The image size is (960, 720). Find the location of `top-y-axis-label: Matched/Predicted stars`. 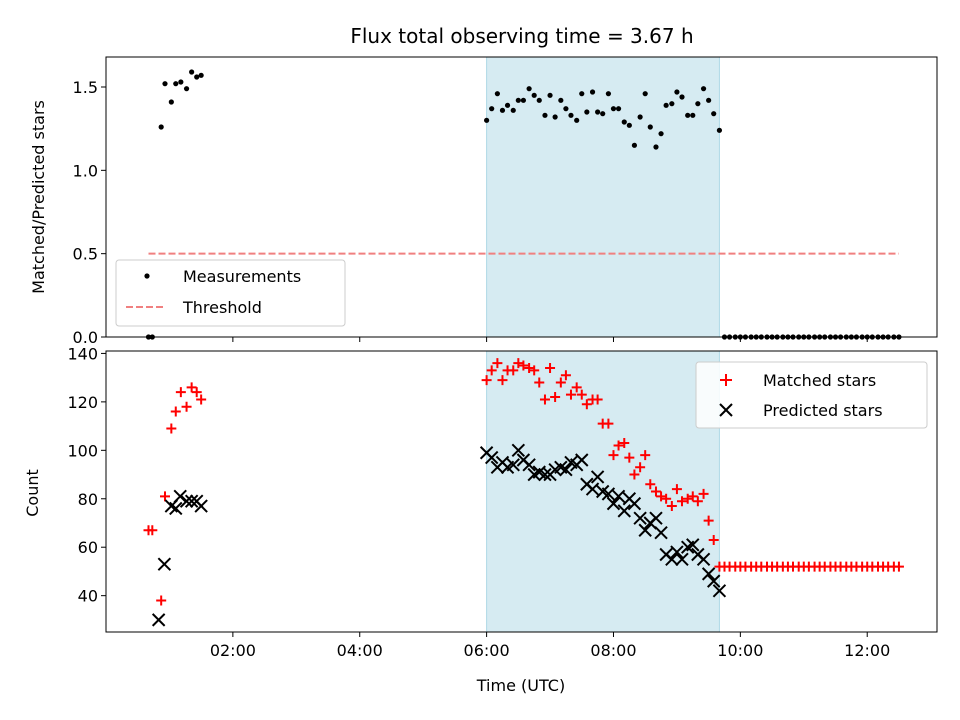

top-y-axis-label: Matched/Predicted stars is located at coordinates (38, 197).